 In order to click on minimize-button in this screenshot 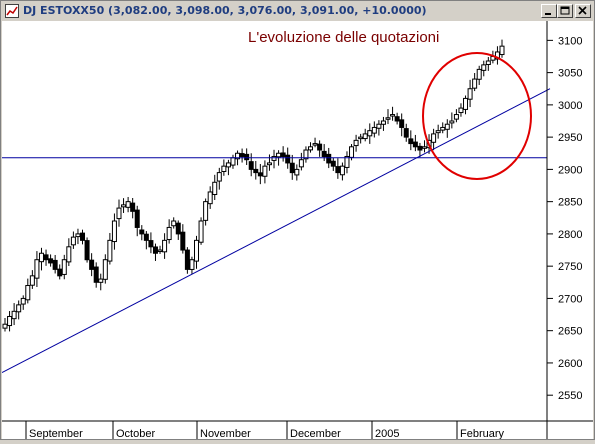, I will do `click(549, 11)`.